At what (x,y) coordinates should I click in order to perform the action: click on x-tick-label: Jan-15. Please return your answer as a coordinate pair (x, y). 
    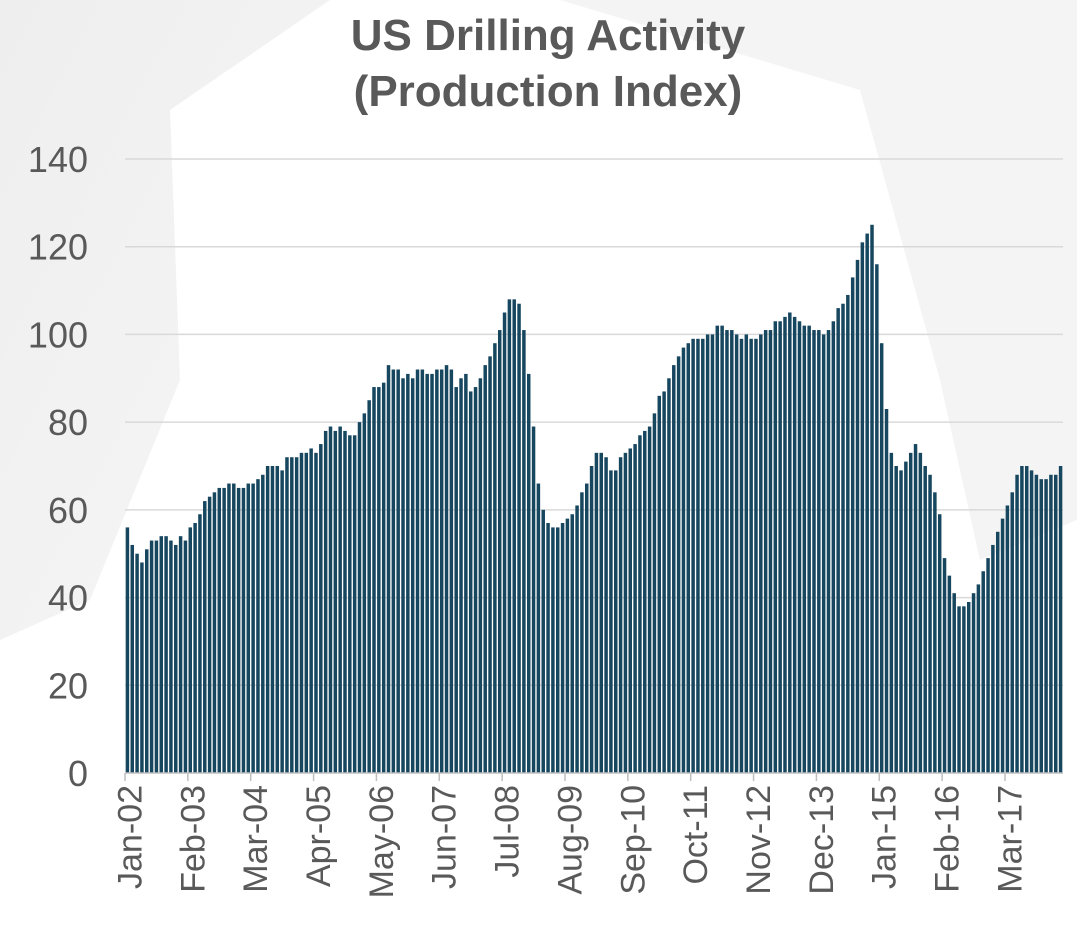
    Looking at the image, I should click on (885, 837).